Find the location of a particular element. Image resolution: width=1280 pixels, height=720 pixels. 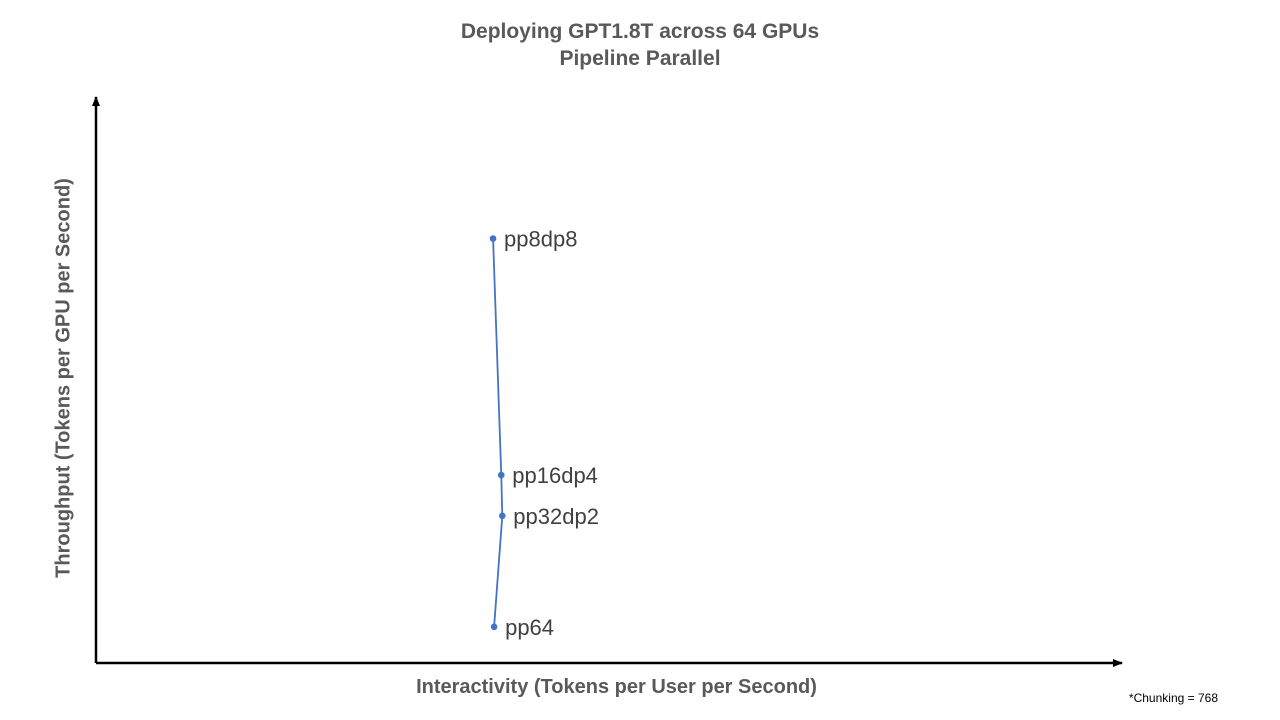

chart-subtitle: Pipeline Parallel is located at coordinates (640, 58).